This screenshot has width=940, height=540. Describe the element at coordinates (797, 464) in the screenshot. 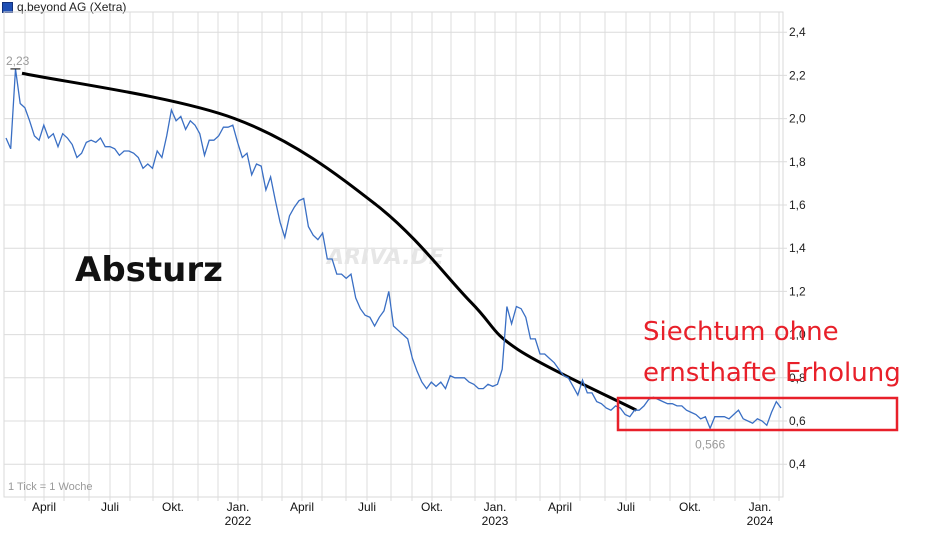

I see `y-tick-label: 0,4` at that location.